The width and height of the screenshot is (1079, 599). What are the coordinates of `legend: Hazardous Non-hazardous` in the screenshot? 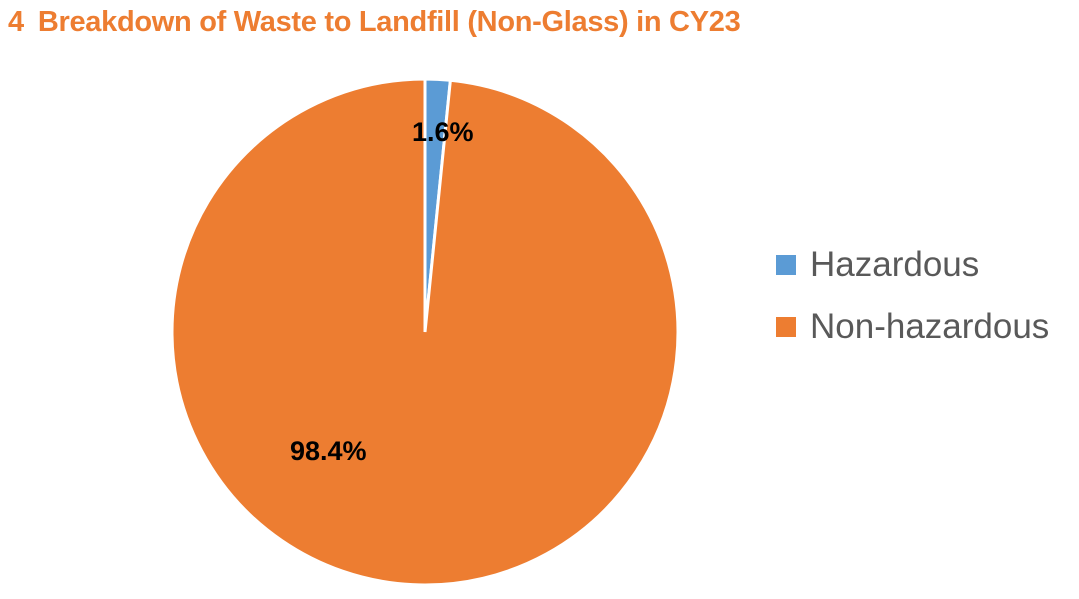 It's located at (912, 296).